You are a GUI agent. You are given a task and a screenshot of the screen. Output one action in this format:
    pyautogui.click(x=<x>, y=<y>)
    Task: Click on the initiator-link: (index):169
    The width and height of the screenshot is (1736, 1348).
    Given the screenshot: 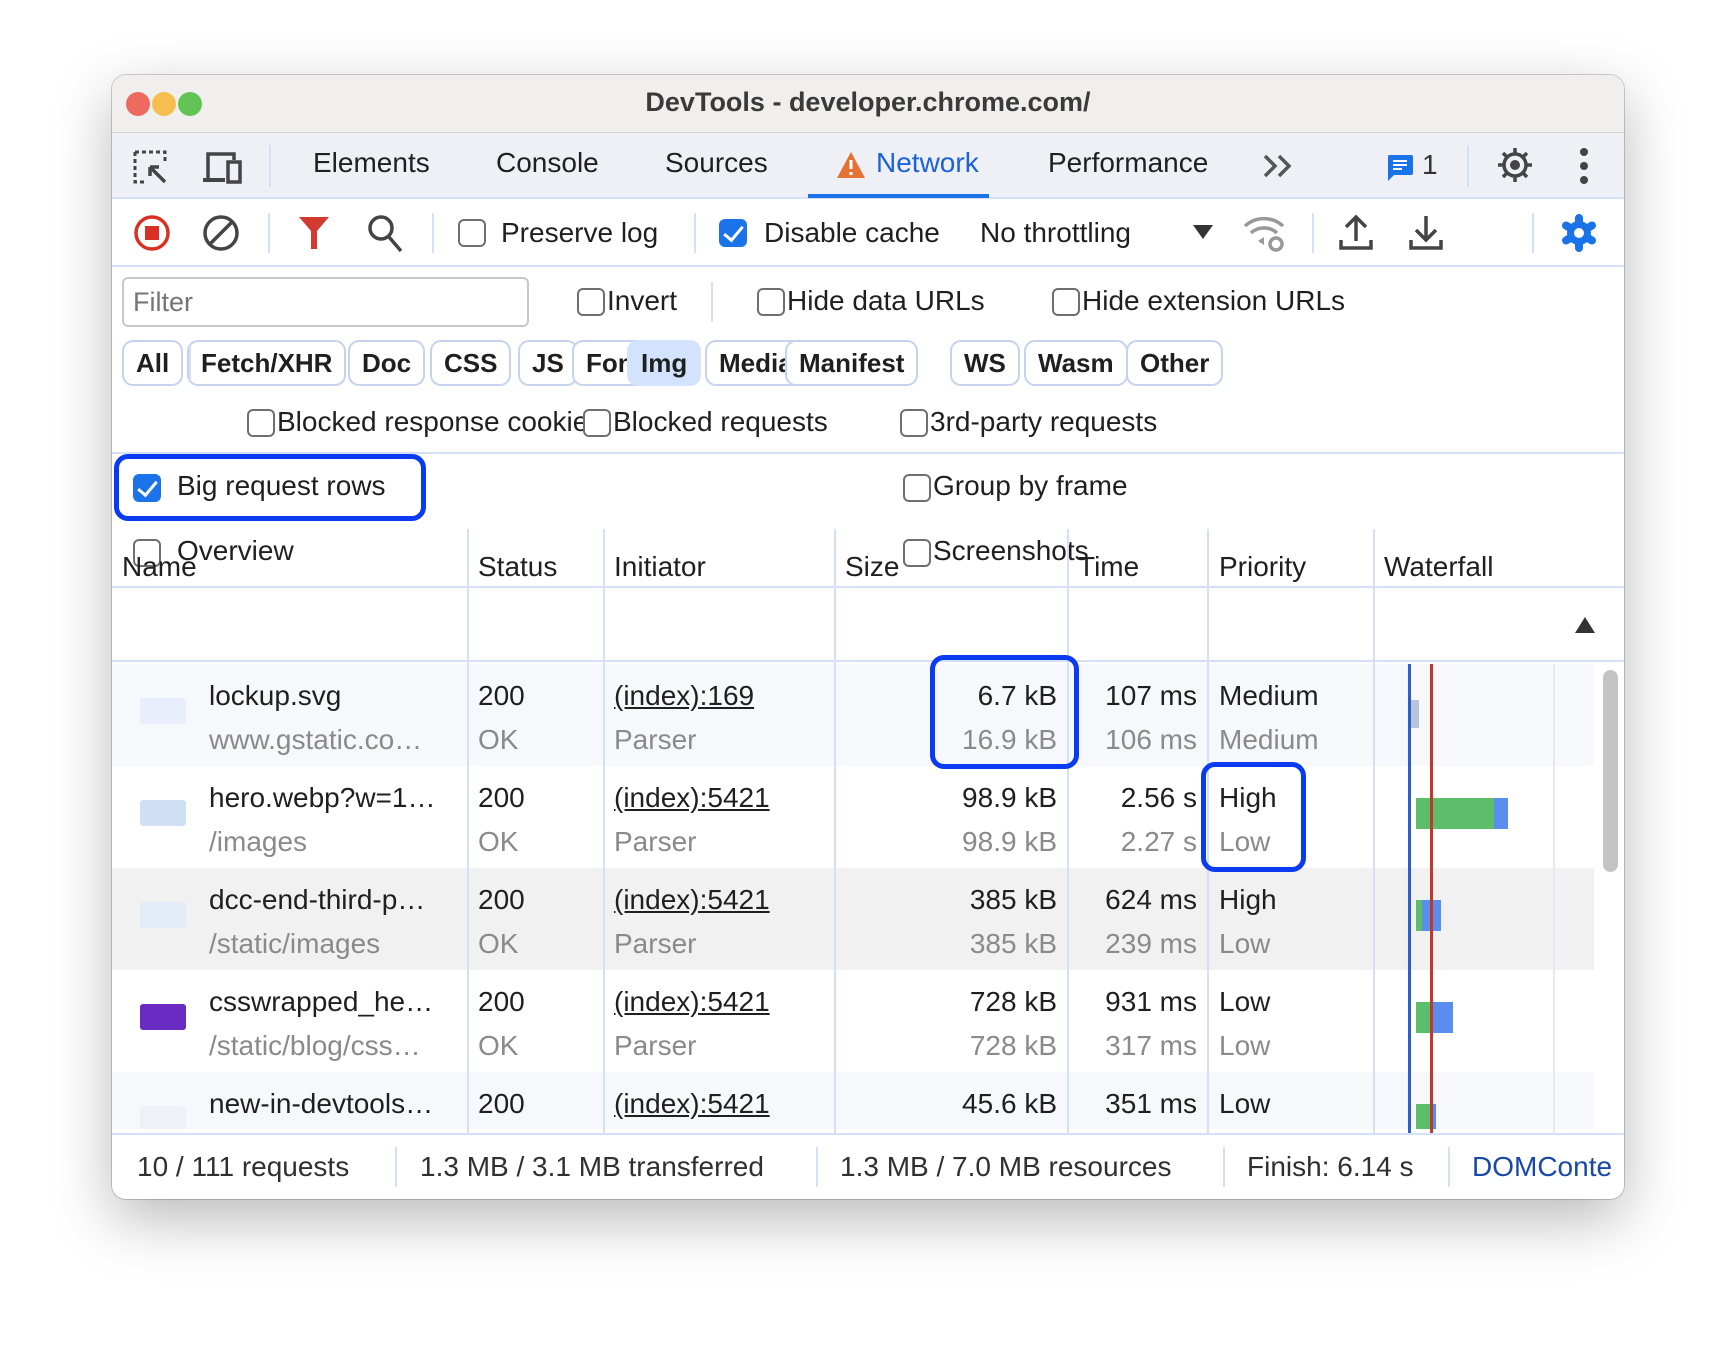 What is the action you would take?
    pyautogui.click(x=684, y=695)
    